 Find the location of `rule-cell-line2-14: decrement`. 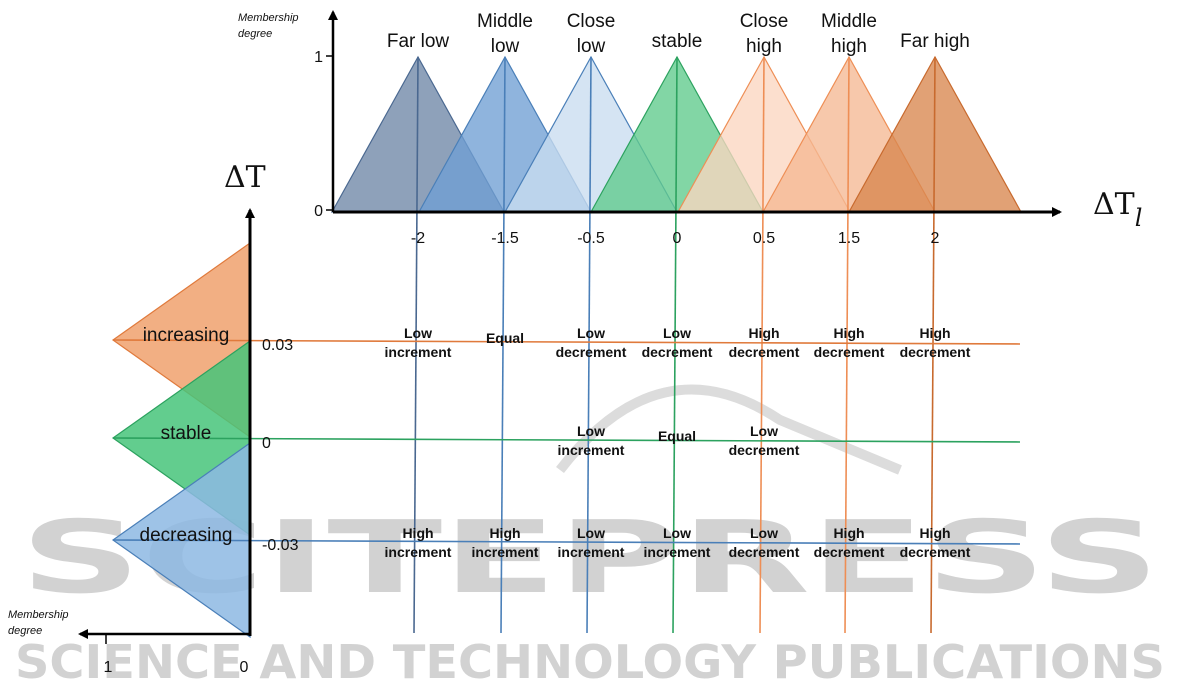

rule-cell-line2-14: decrement is located at coordinates (764, 552).